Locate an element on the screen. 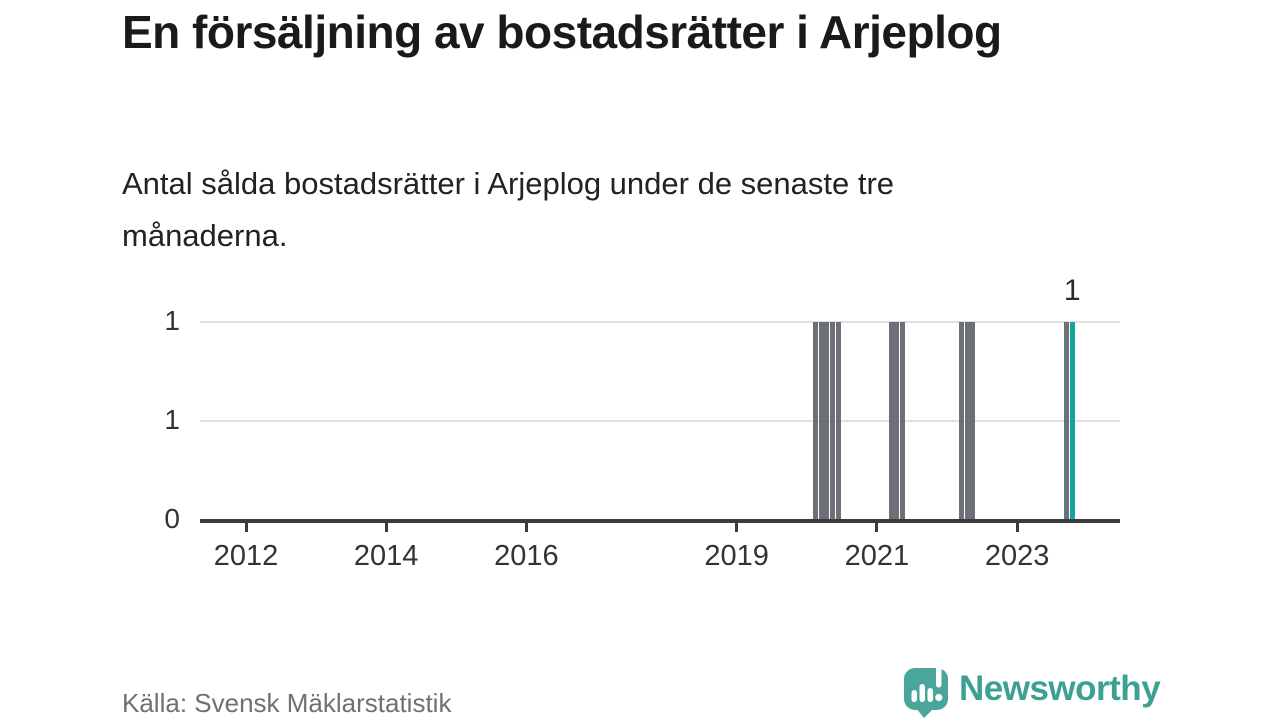  source-note: Källa: Svensk Mäklarstatistik is located at coordinates (287, 703).